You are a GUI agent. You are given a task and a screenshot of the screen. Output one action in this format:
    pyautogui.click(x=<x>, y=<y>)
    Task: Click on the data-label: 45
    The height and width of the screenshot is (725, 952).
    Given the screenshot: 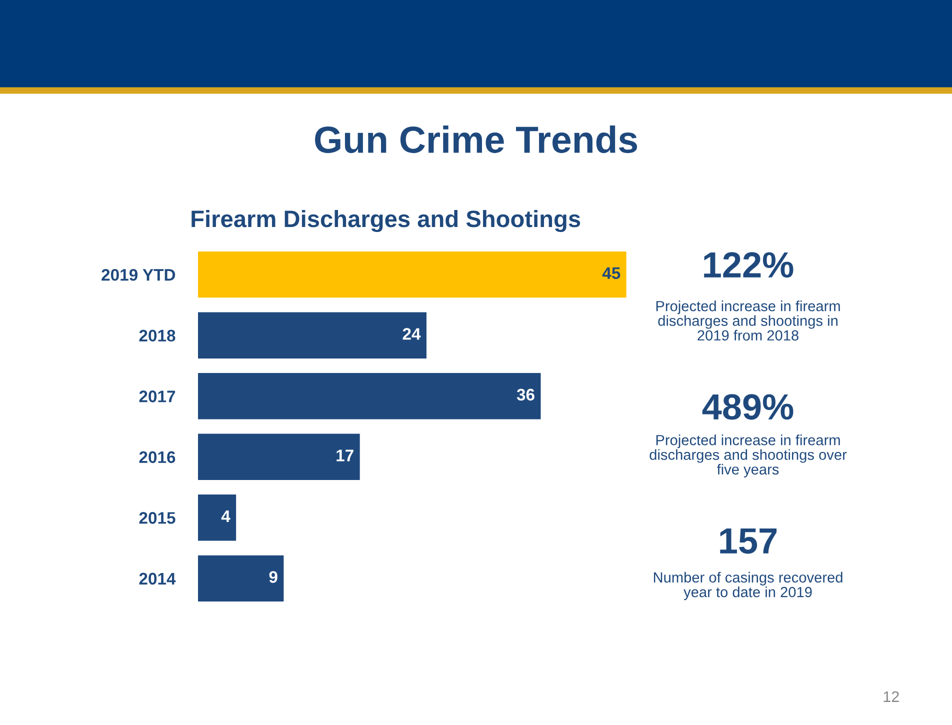 What is the action you would take?
    pyautogui.click(x=611, y=273)
    